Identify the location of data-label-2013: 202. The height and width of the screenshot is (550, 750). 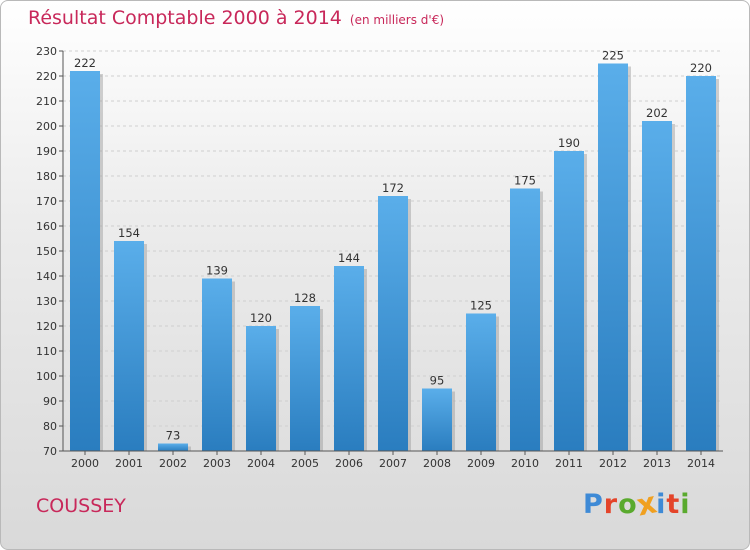
(657, 113).